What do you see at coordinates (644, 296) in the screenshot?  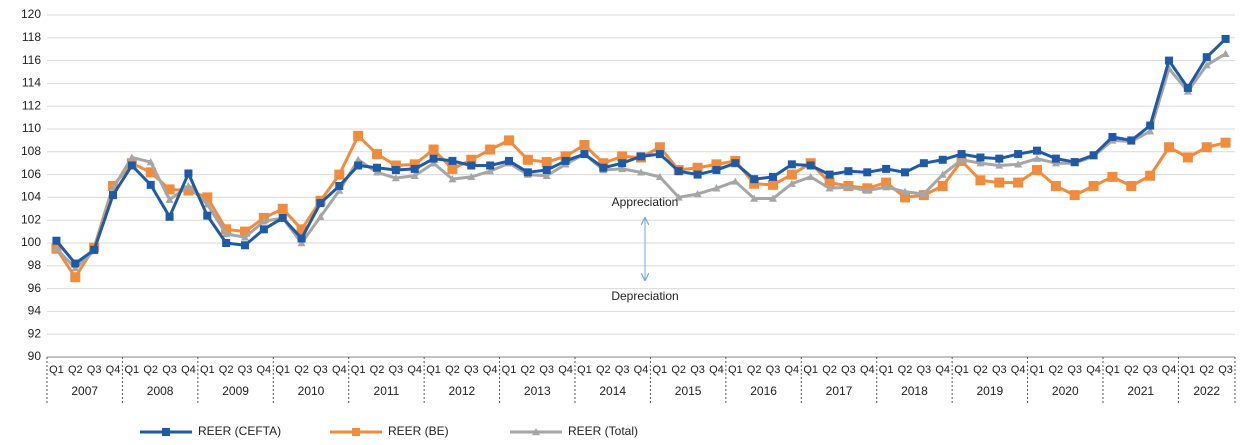 I see `annotation: Depreciation` at bounding box center [644, 296].